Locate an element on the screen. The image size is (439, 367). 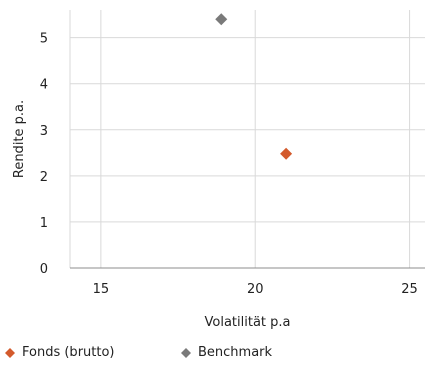
y-tick-label: 3 is located at coordinates (44, 131).